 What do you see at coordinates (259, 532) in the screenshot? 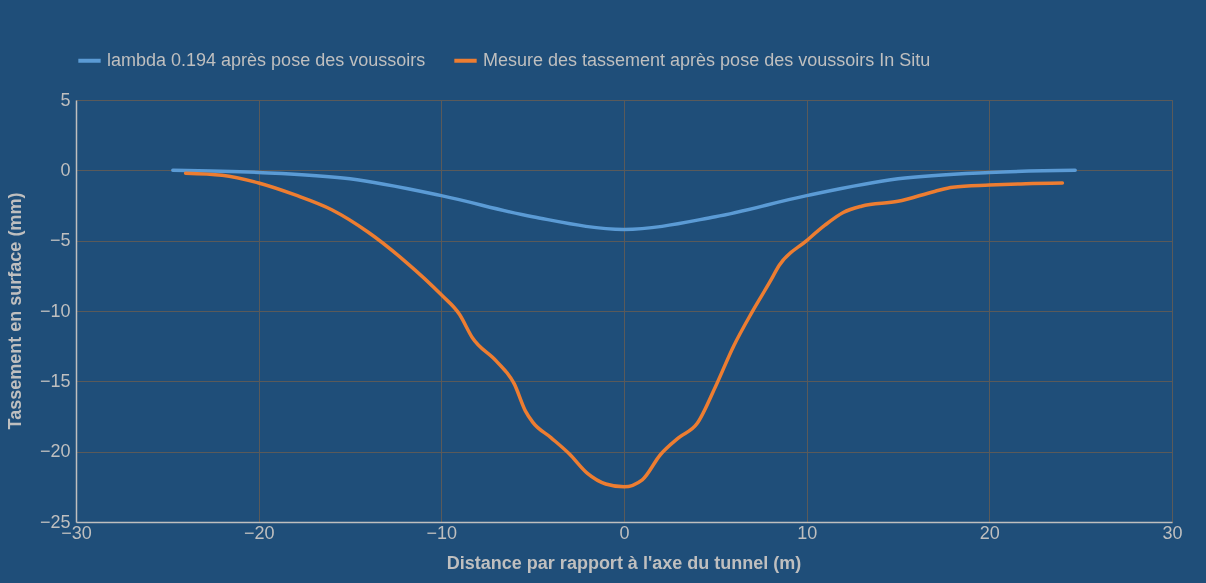
I see `x-tick-label: −20` at bounding box center [259, 532].